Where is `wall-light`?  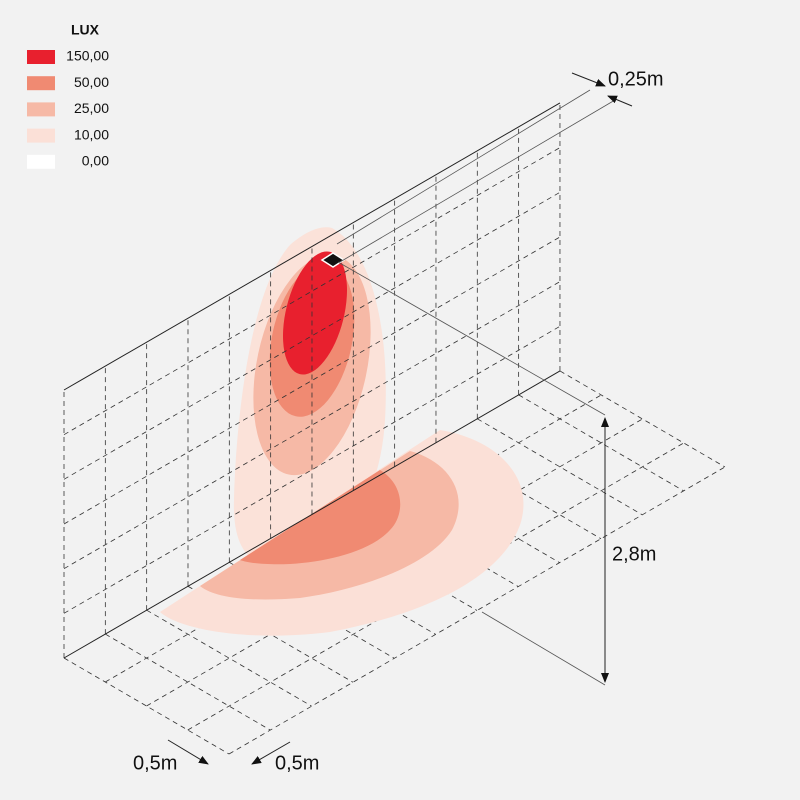 wall-light is located at coordinates (309, 396).